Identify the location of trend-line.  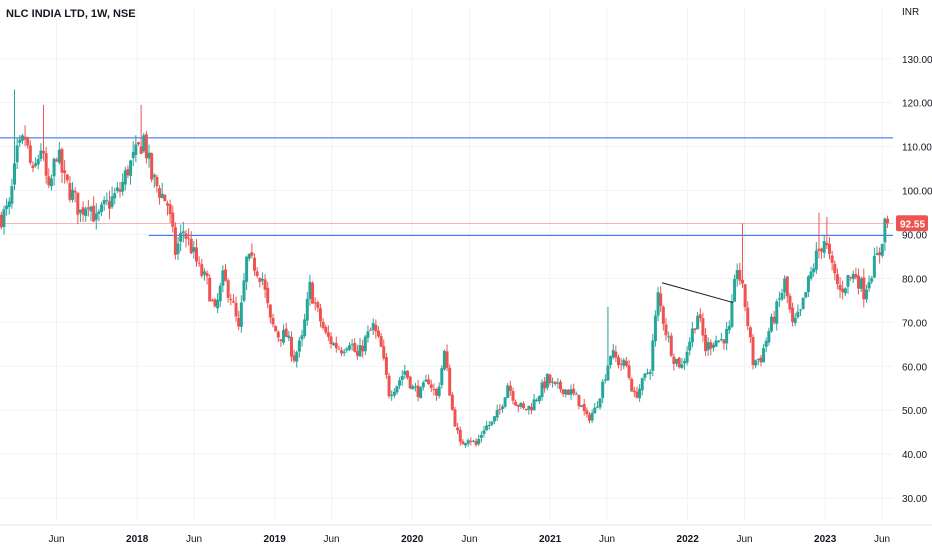
(697, 293).